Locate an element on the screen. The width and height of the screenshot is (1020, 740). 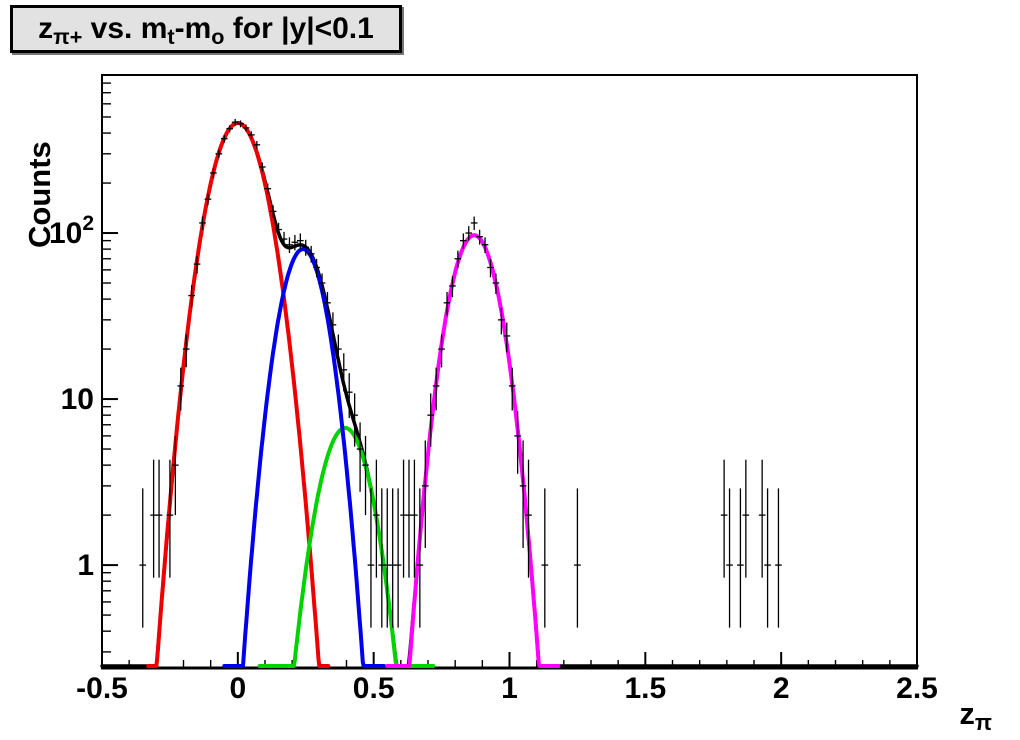
y-axis-title: Counts is located at coordinates (39, 194).